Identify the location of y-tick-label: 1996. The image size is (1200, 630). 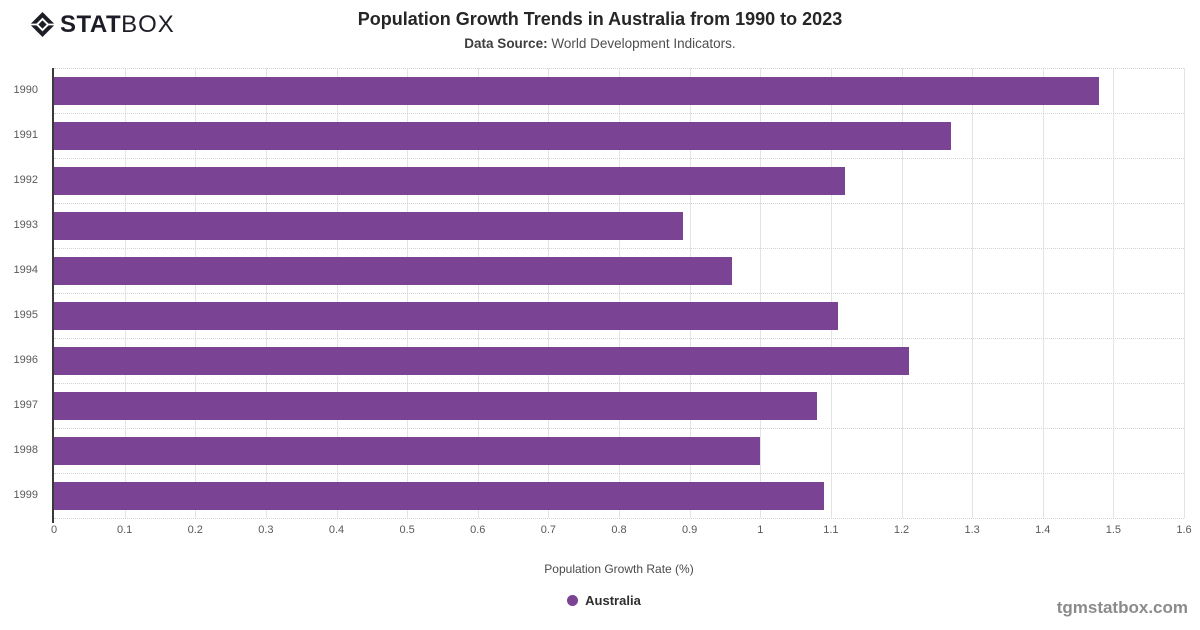
(25, 360).